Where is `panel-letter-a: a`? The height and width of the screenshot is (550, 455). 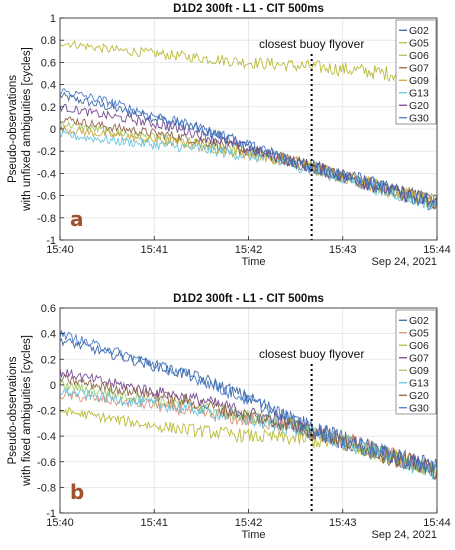 panel-letter-a: a is located at coordinates (77, 219).